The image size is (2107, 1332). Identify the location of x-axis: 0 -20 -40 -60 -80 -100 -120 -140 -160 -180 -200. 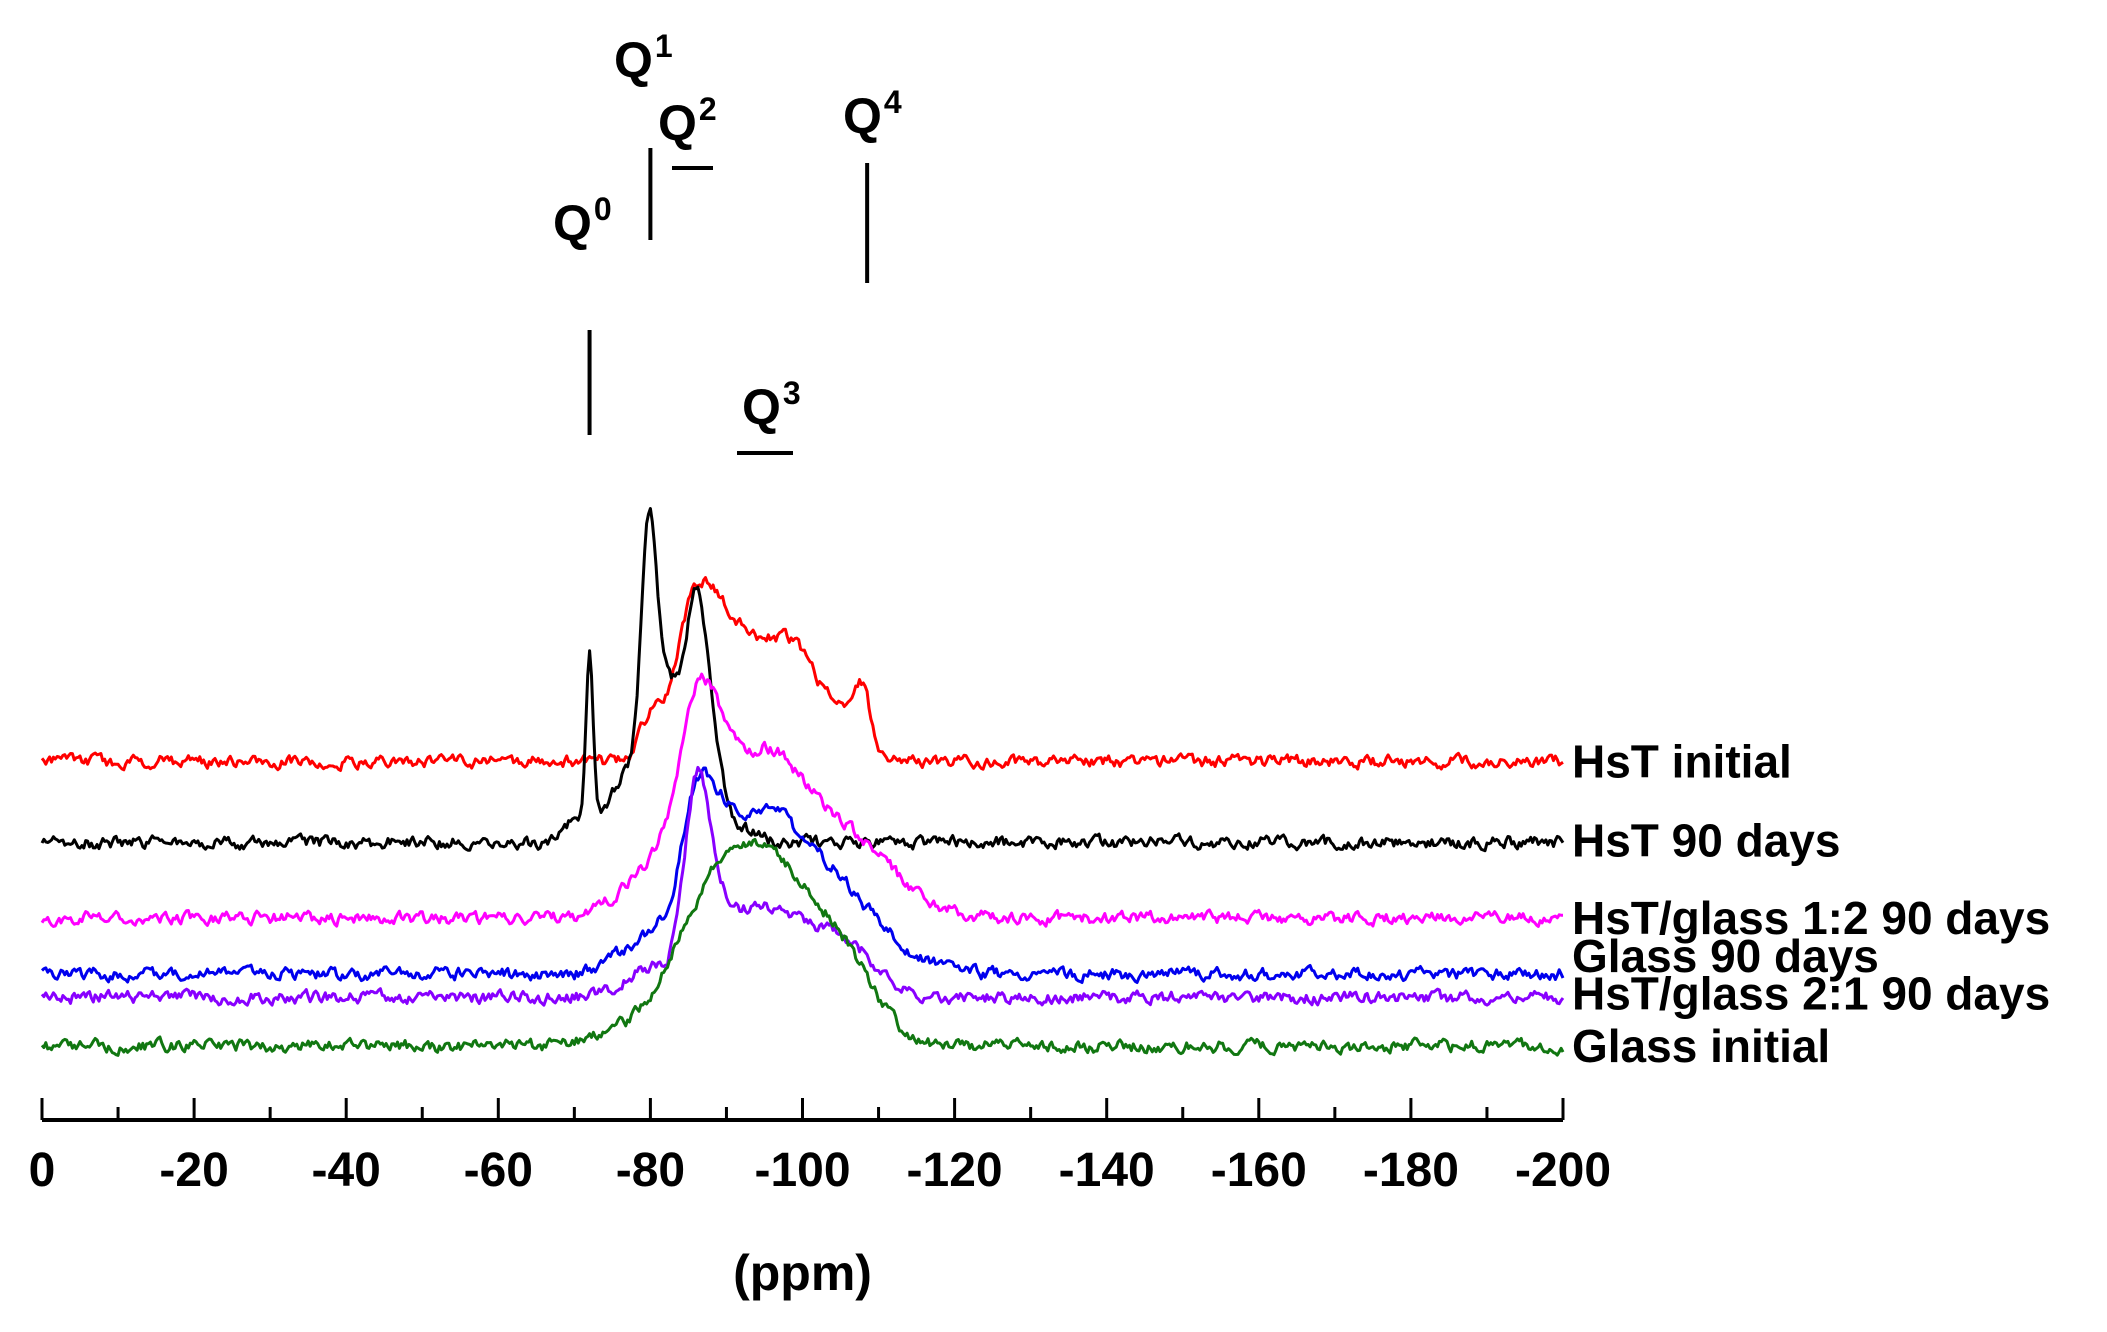
(820, 1147).